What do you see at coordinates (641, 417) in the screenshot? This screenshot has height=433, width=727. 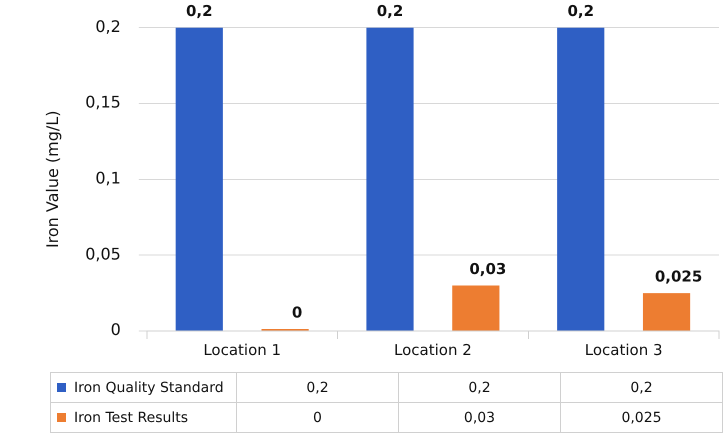 I see `data-label: 0,025` at bounding box center [641, 417].